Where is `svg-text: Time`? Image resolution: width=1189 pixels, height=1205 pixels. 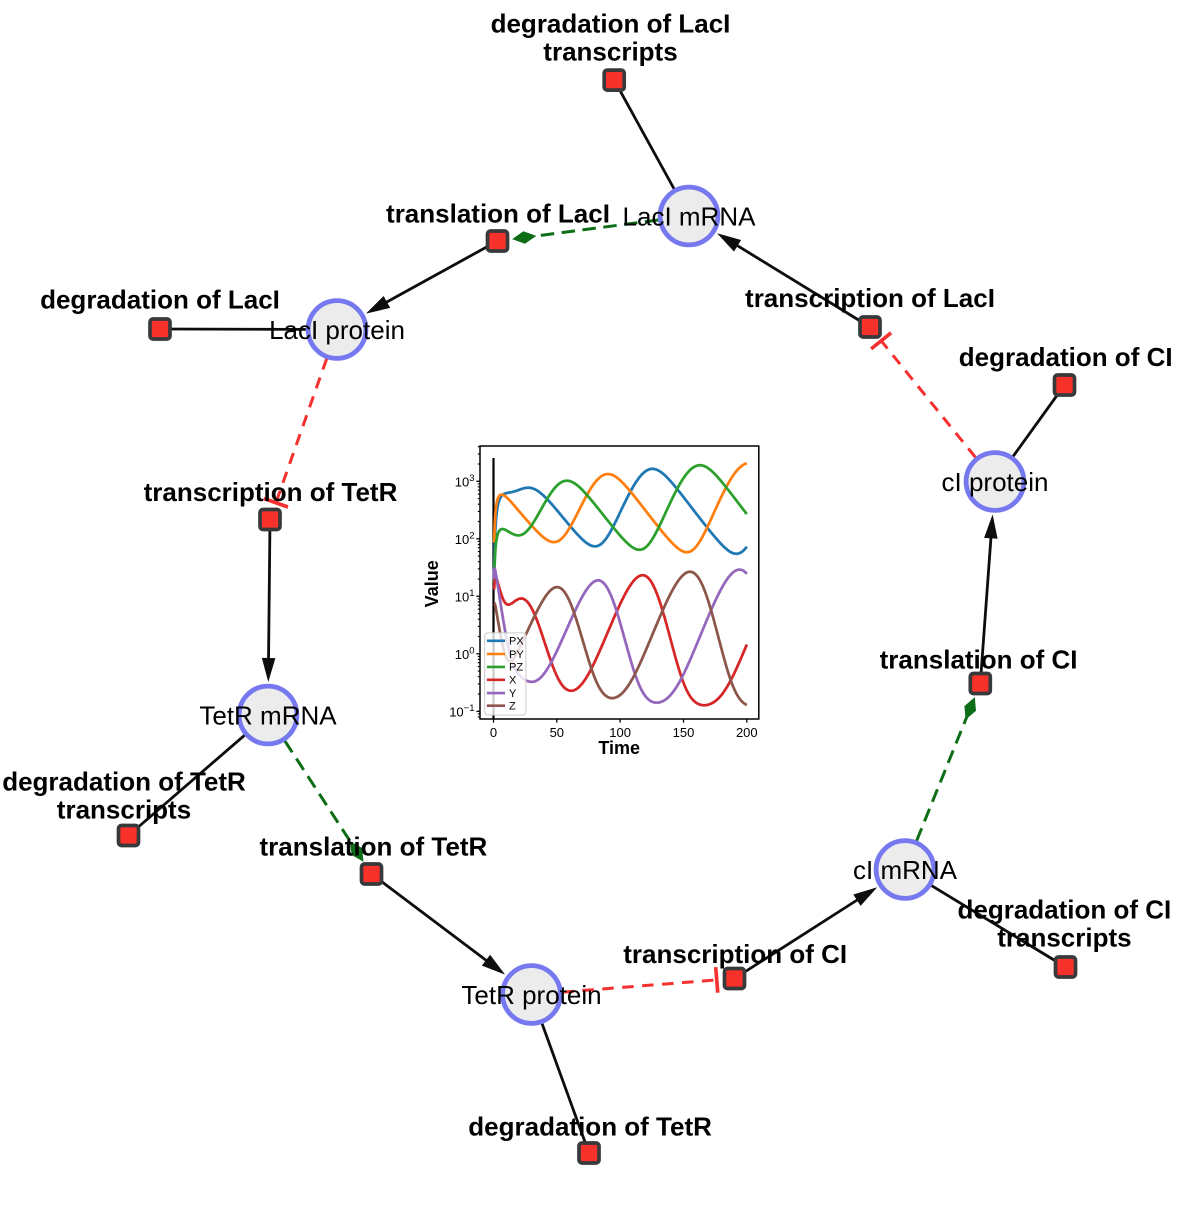
svg-text: Time is located at coordinates (619, 748).